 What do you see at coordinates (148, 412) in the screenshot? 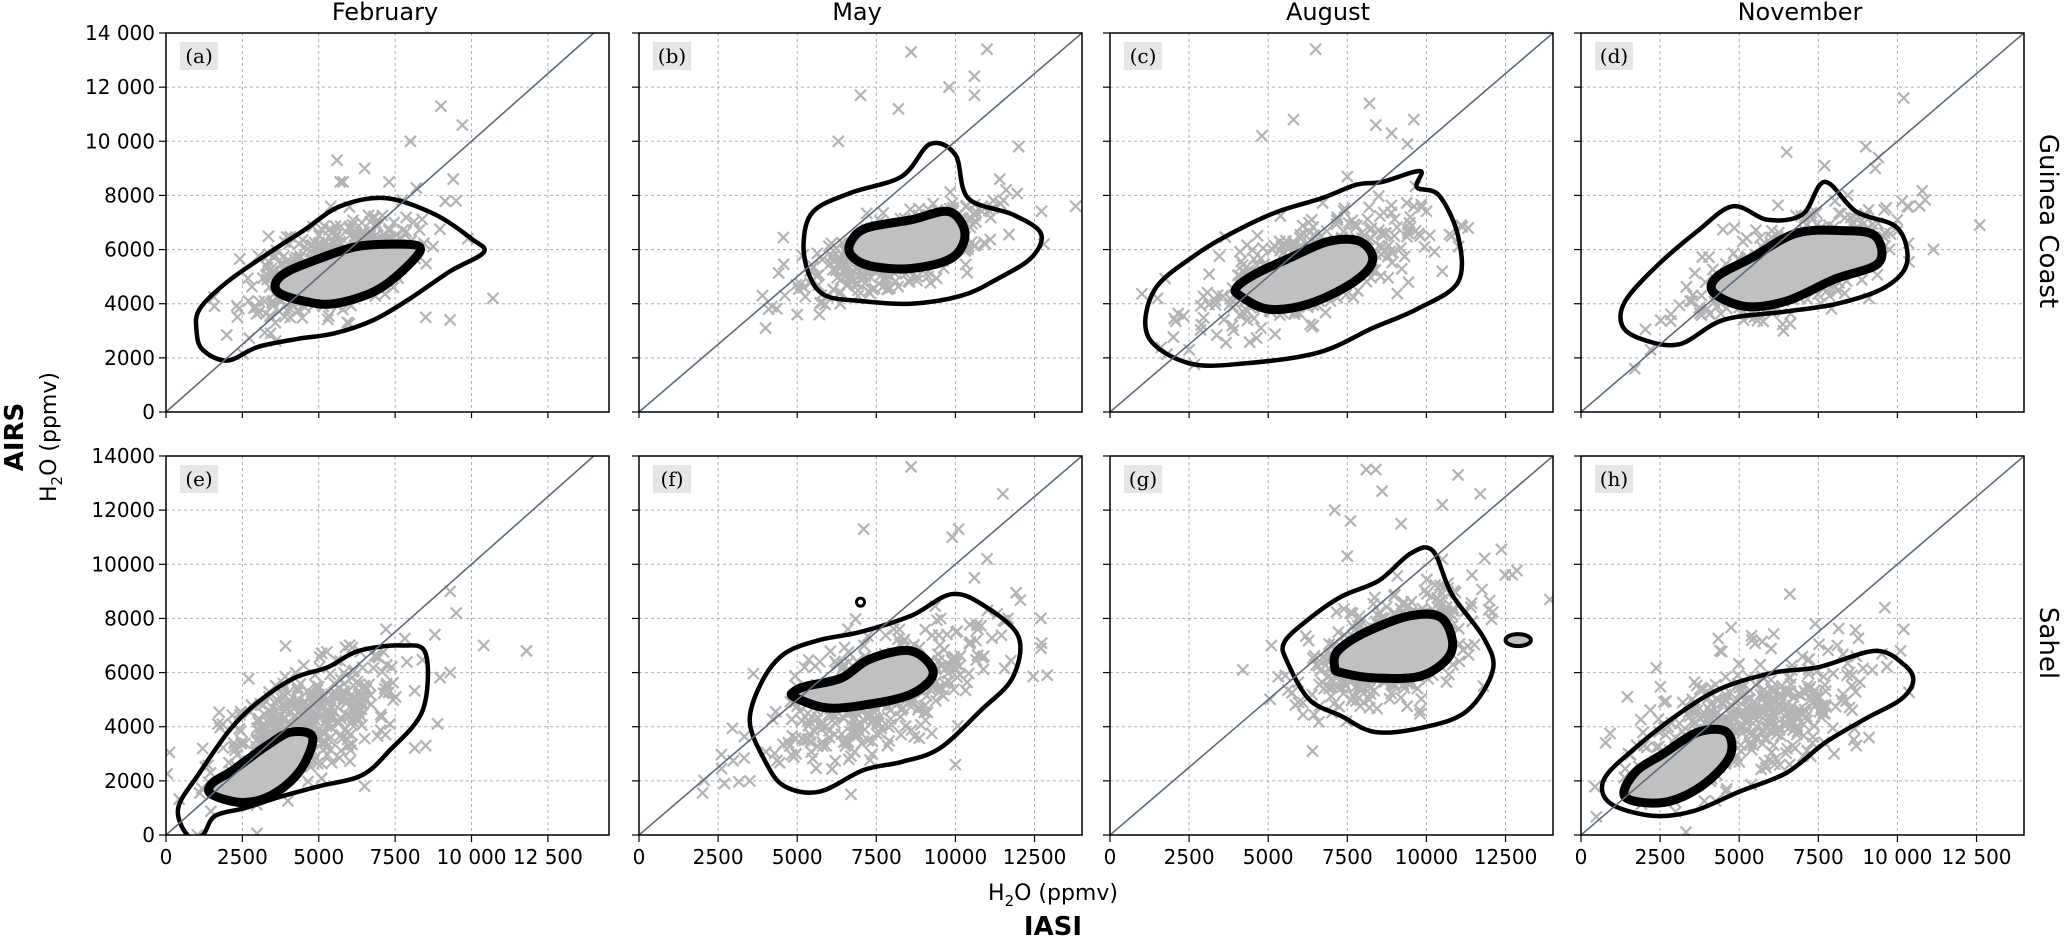
I see `y-tick-label: 0` at bounding box center [148, 412].